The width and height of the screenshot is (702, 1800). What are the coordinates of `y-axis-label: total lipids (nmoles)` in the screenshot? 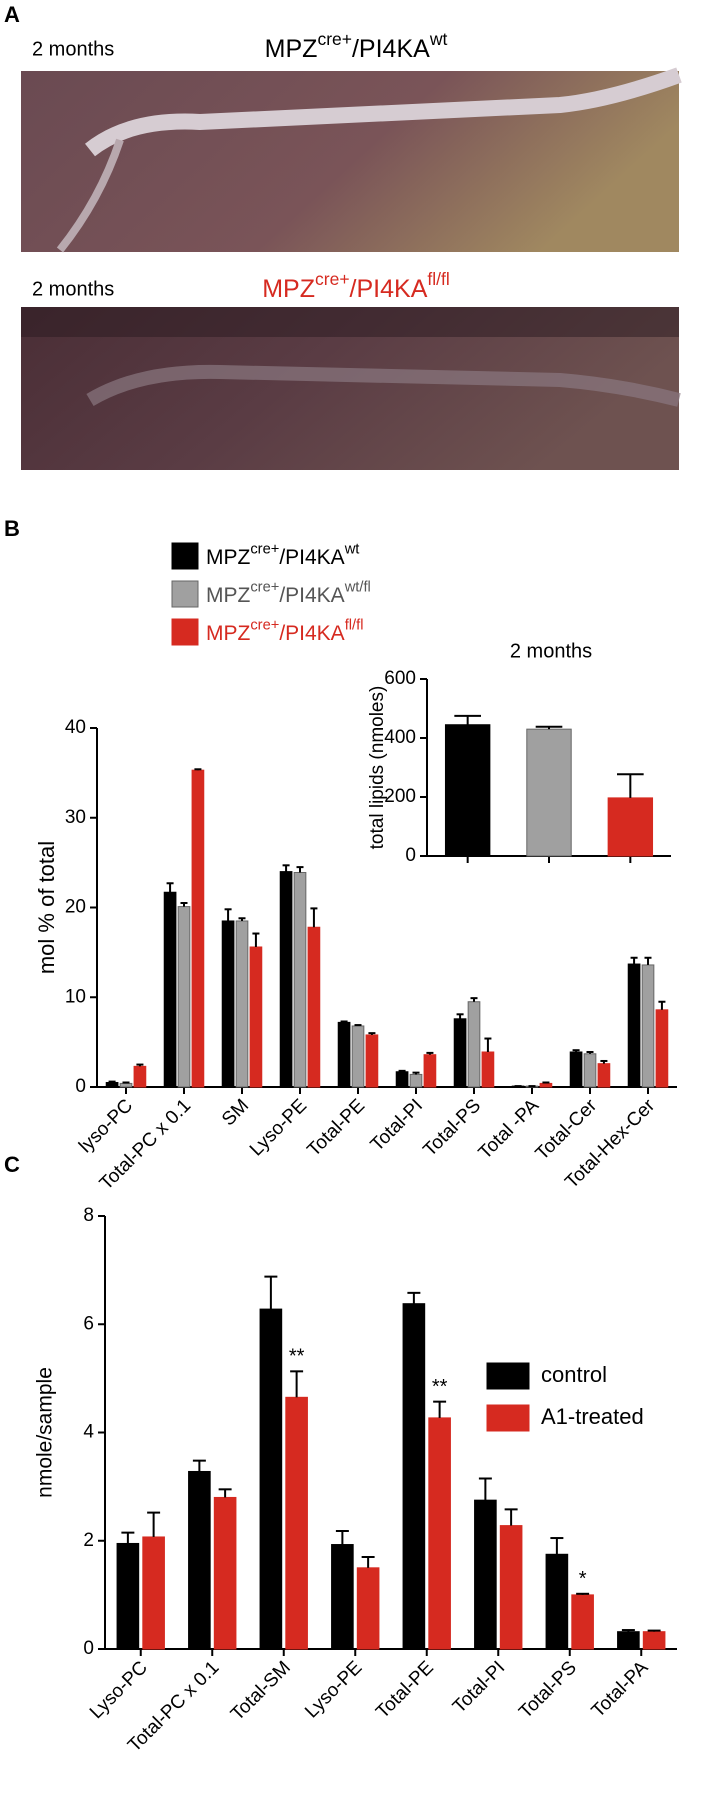 It's located at (377, 768).